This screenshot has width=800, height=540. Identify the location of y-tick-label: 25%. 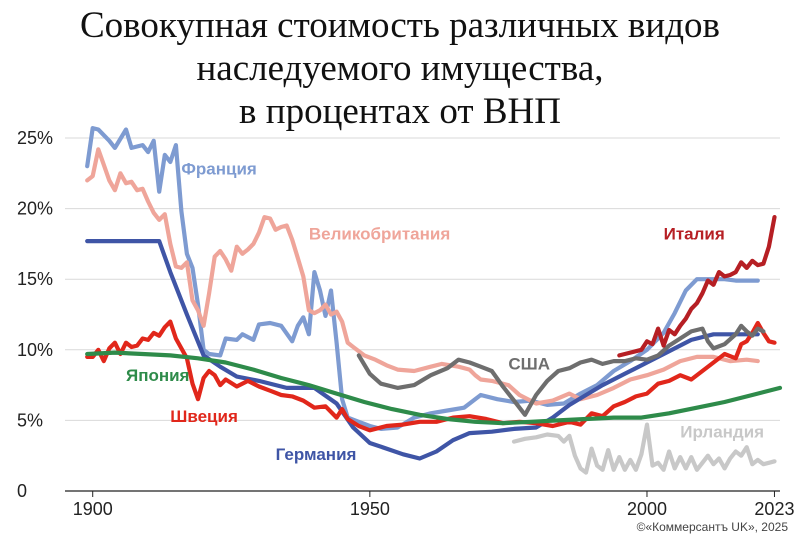
(35, 138).